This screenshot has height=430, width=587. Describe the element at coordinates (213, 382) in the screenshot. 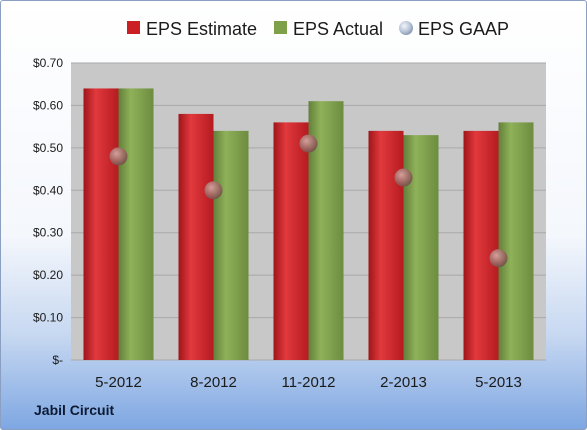

I see `x-tick-label: 8-2012` at that location.